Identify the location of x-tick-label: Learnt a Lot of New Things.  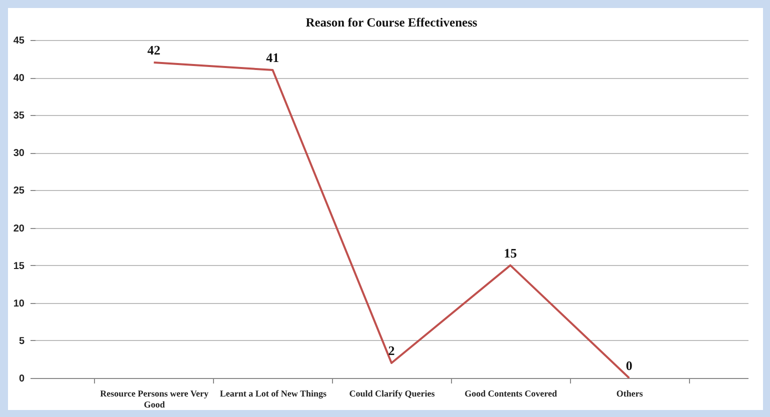
(273, 393).